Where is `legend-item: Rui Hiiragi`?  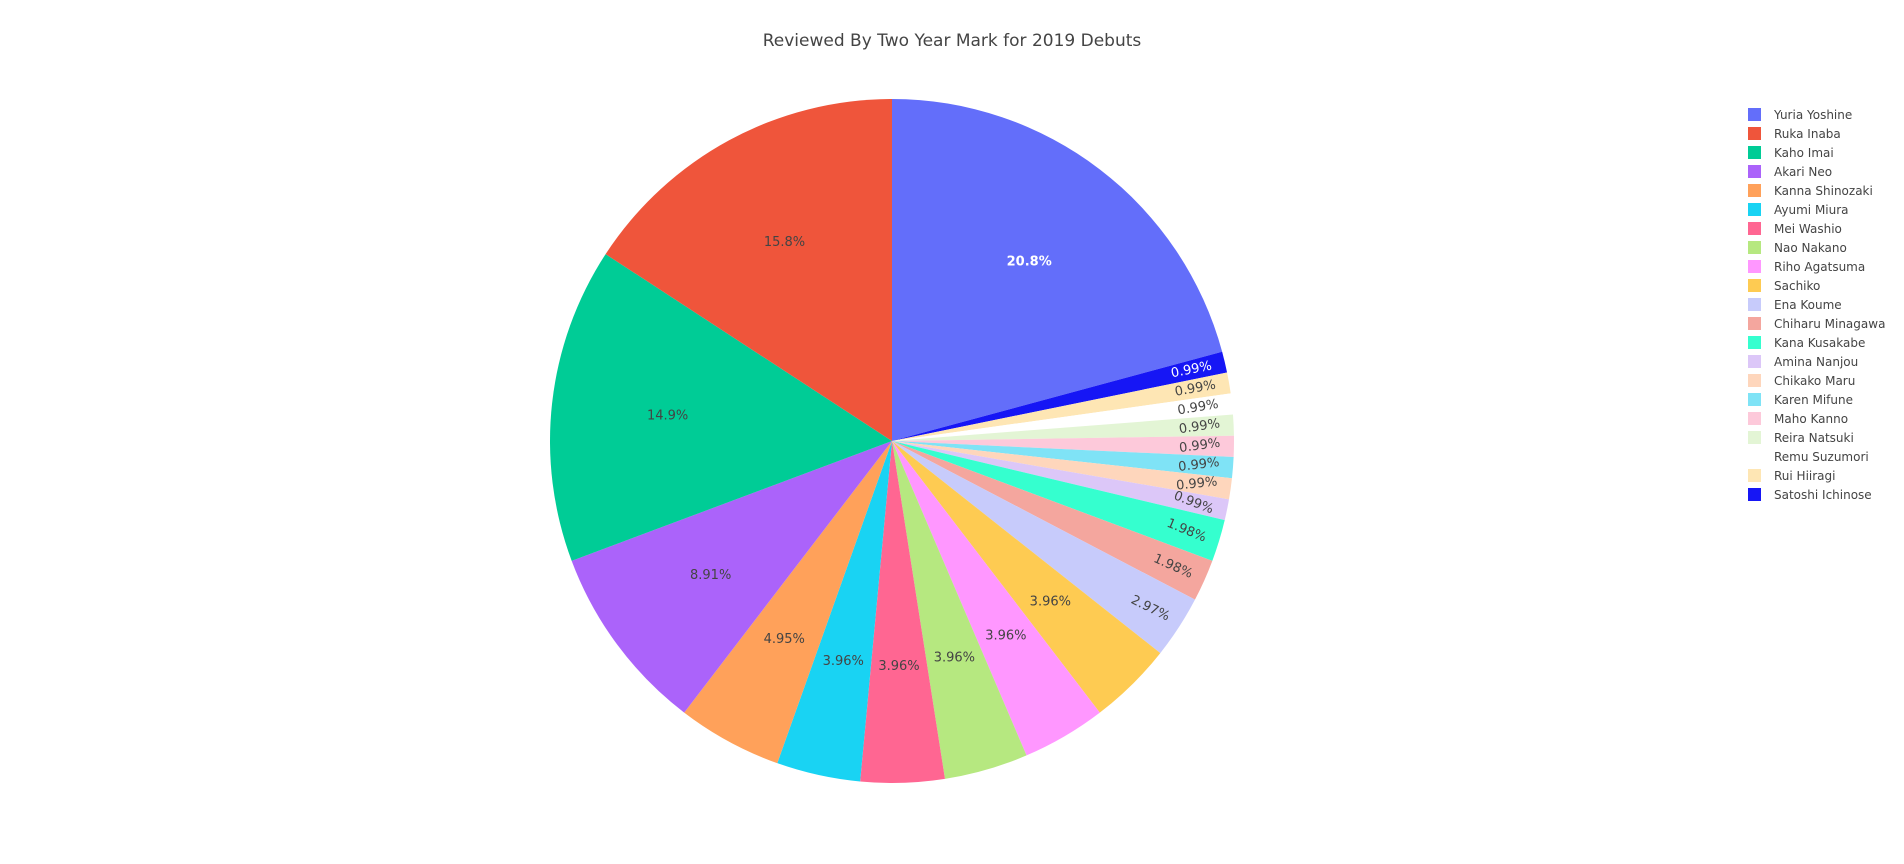 legend-item: Rui Hiiragi is located at coordinates (1816, 475).